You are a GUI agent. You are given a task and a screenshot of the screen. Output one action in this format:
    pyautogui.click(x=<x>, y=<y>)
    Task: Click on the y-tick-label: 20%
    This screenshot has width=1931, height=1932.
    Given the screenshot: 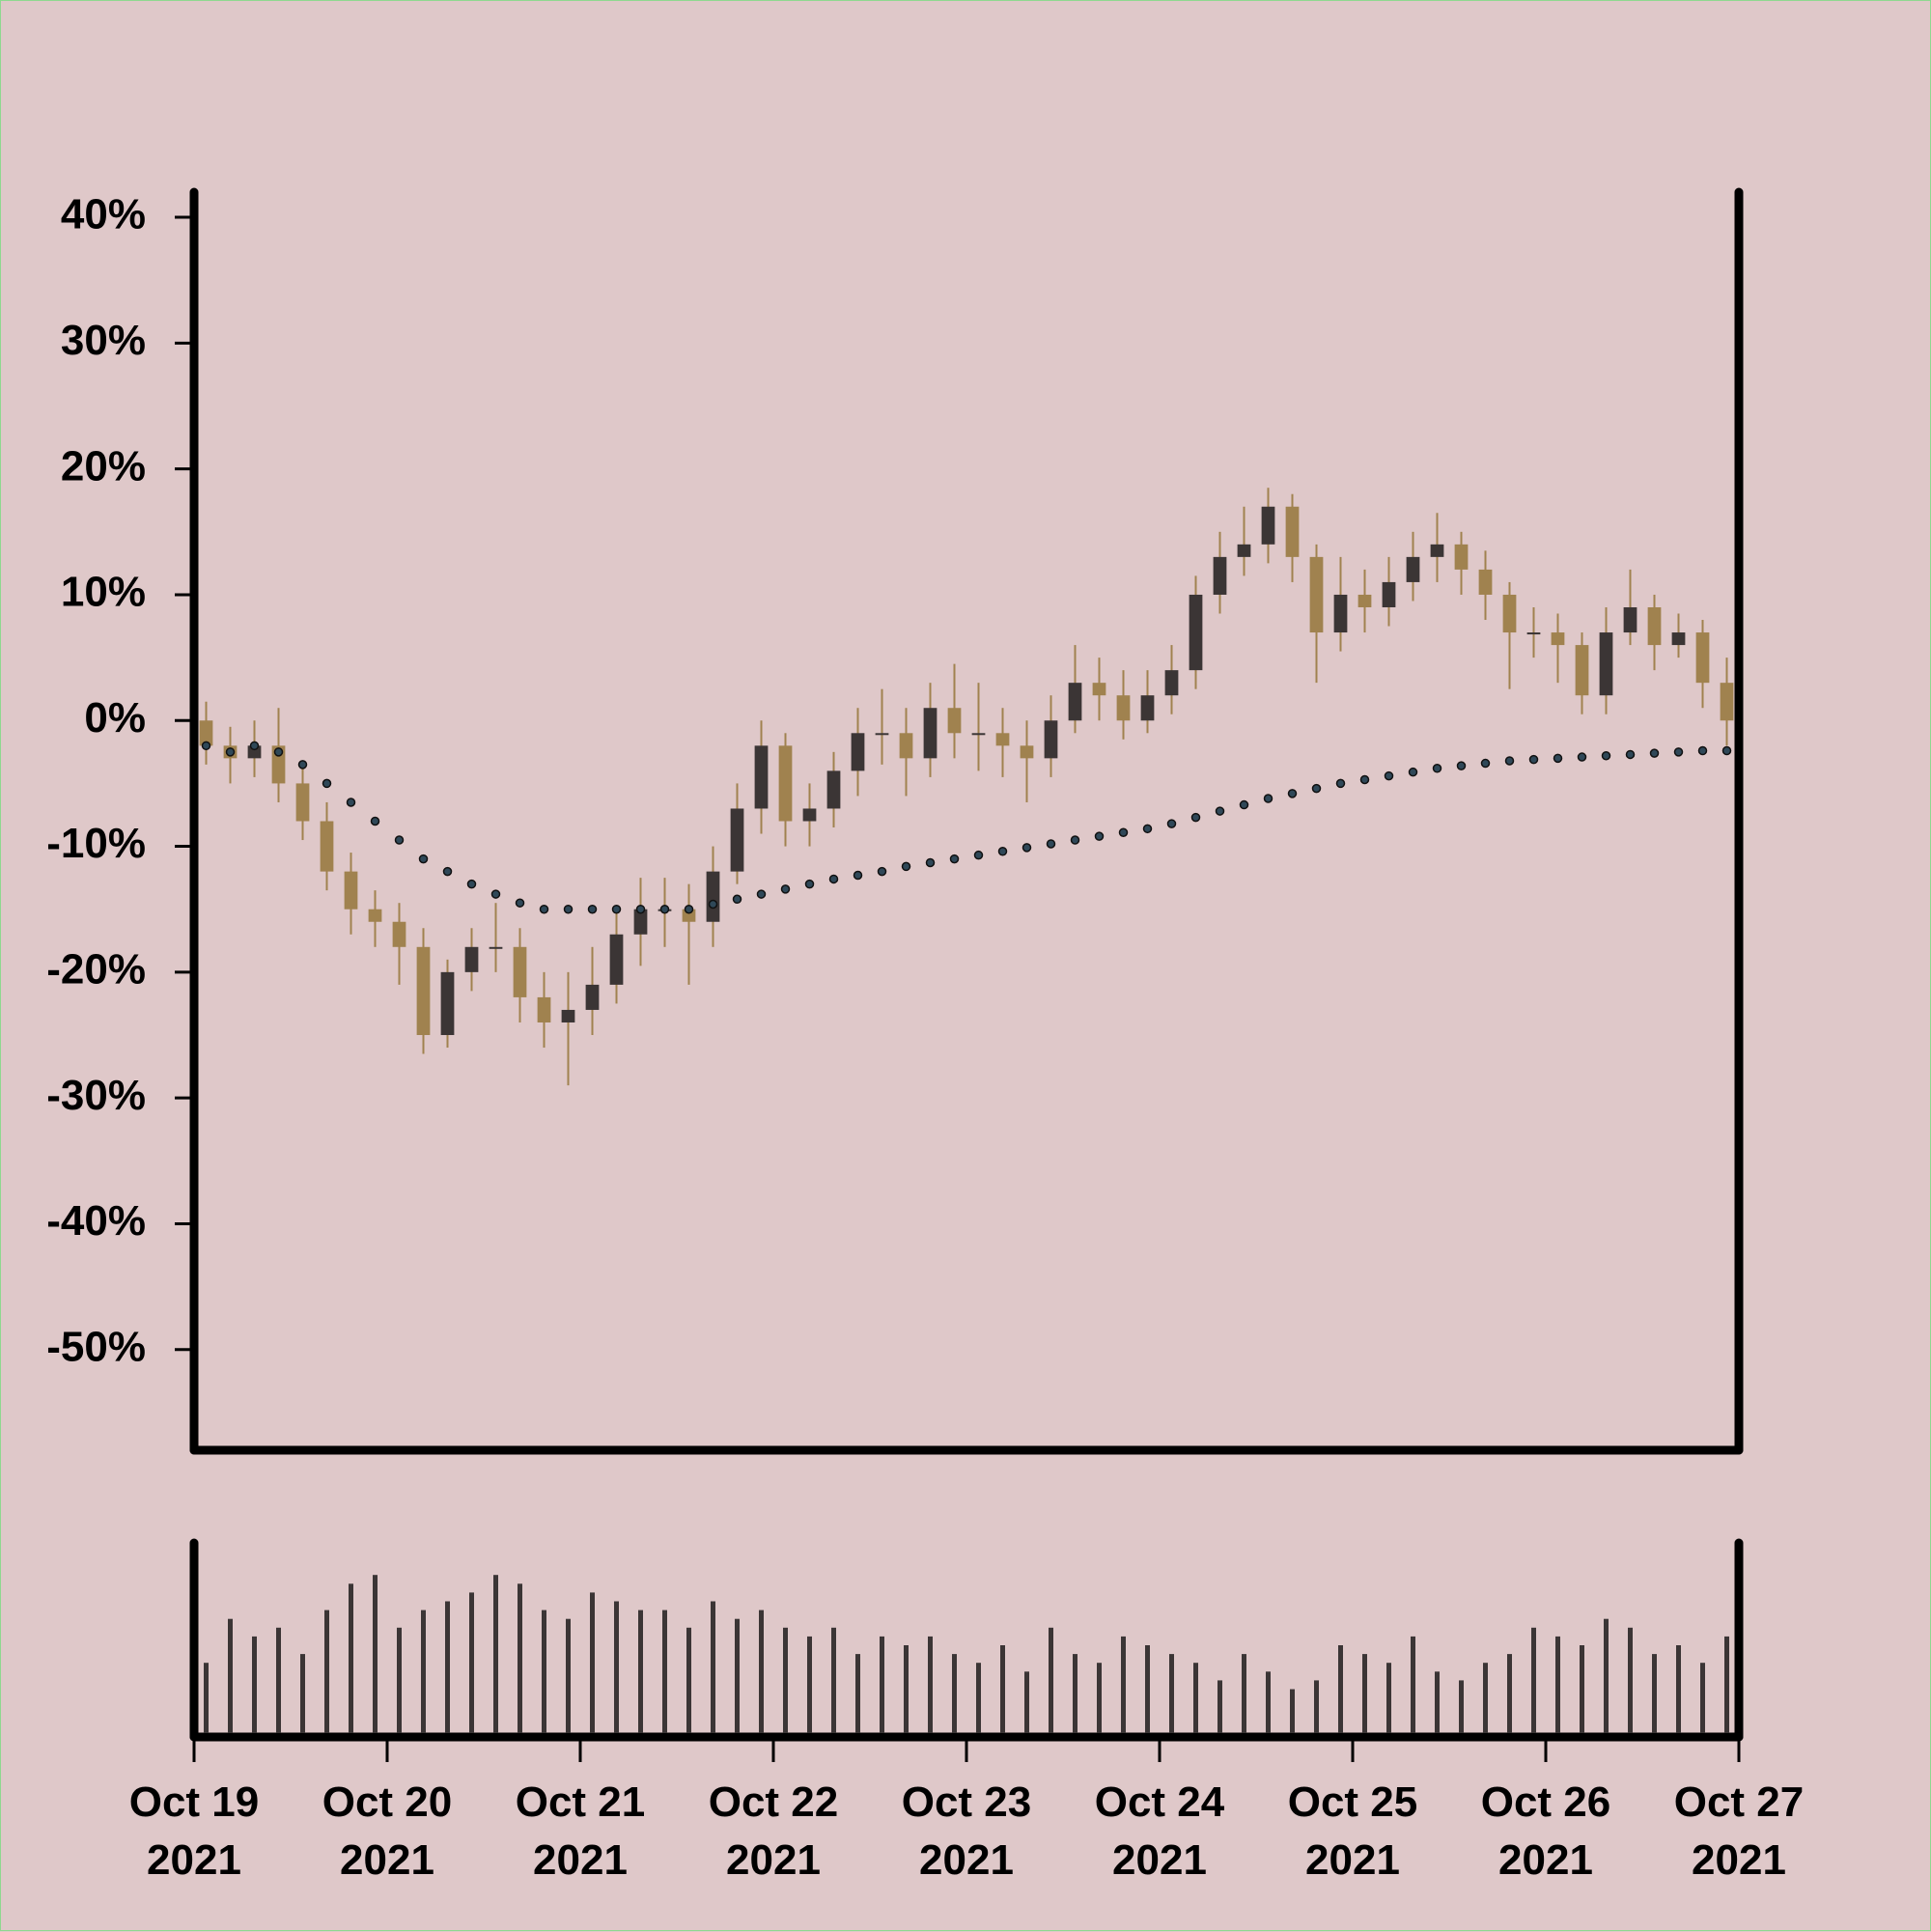 What is the action you would take?
    pyautogui.click(x=103, y=466)
    